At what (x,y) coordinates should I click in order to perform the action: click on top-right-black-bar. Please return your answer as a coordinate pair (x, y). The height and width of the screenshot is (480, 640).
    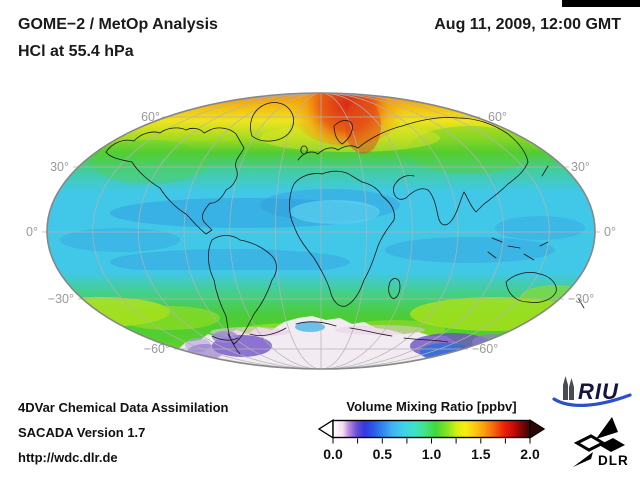
    Looking at the image, I should click on (601, 3).